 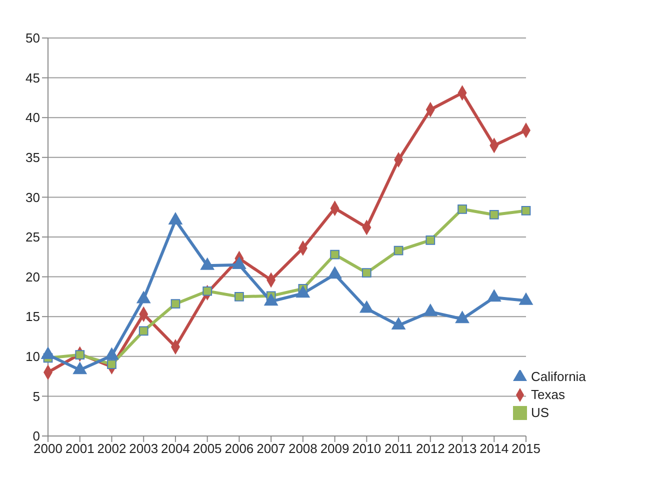 What do you see at coordinates (36, 396) in the screenshot?
I see `y-tick-label: 5` at bounding box center [36, 396].